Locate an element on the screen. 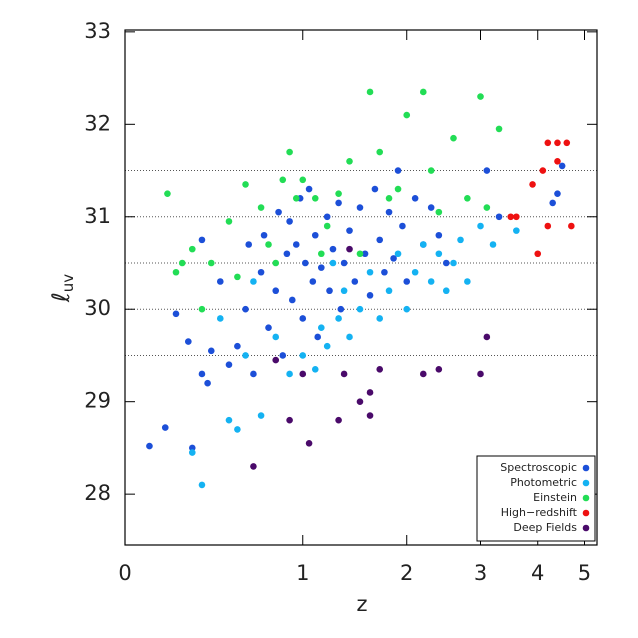 The height and width of the screenshot is (638, 638). y-tick-label: 28 is located at coordinates (97, 493).